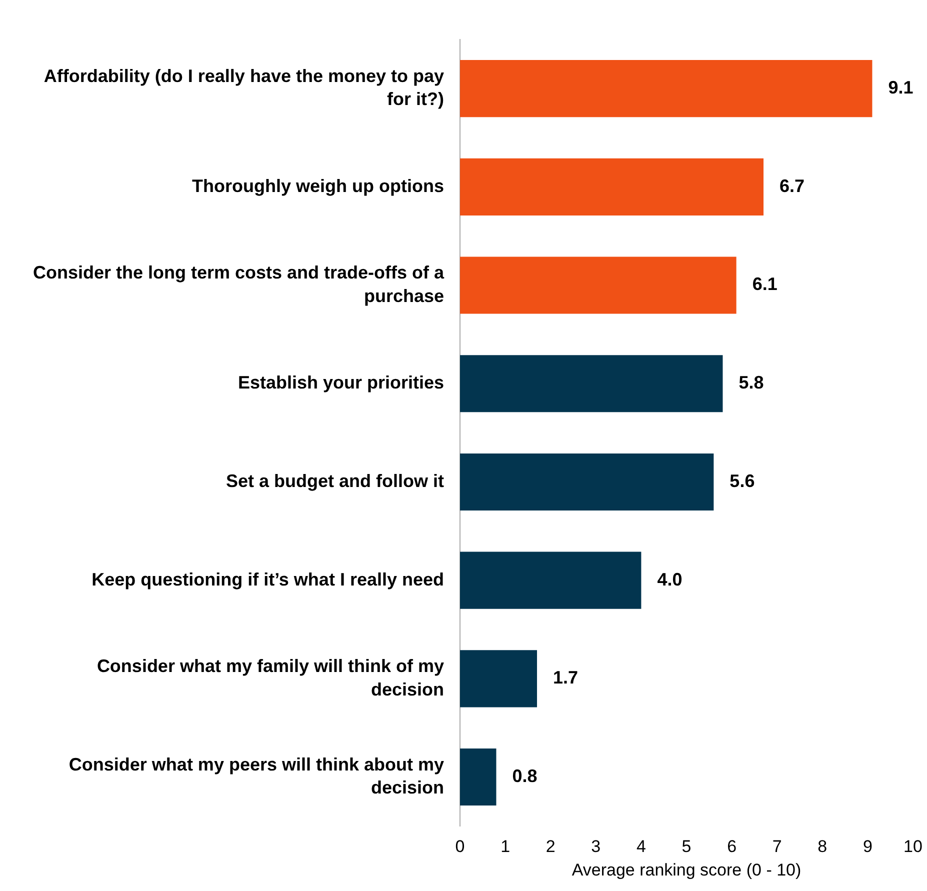 The height and width of the screenshot is (891, 927). I want to click on y-tick-label: Consider the long term costs and trade-offs of a purchase, so click(238, 284).